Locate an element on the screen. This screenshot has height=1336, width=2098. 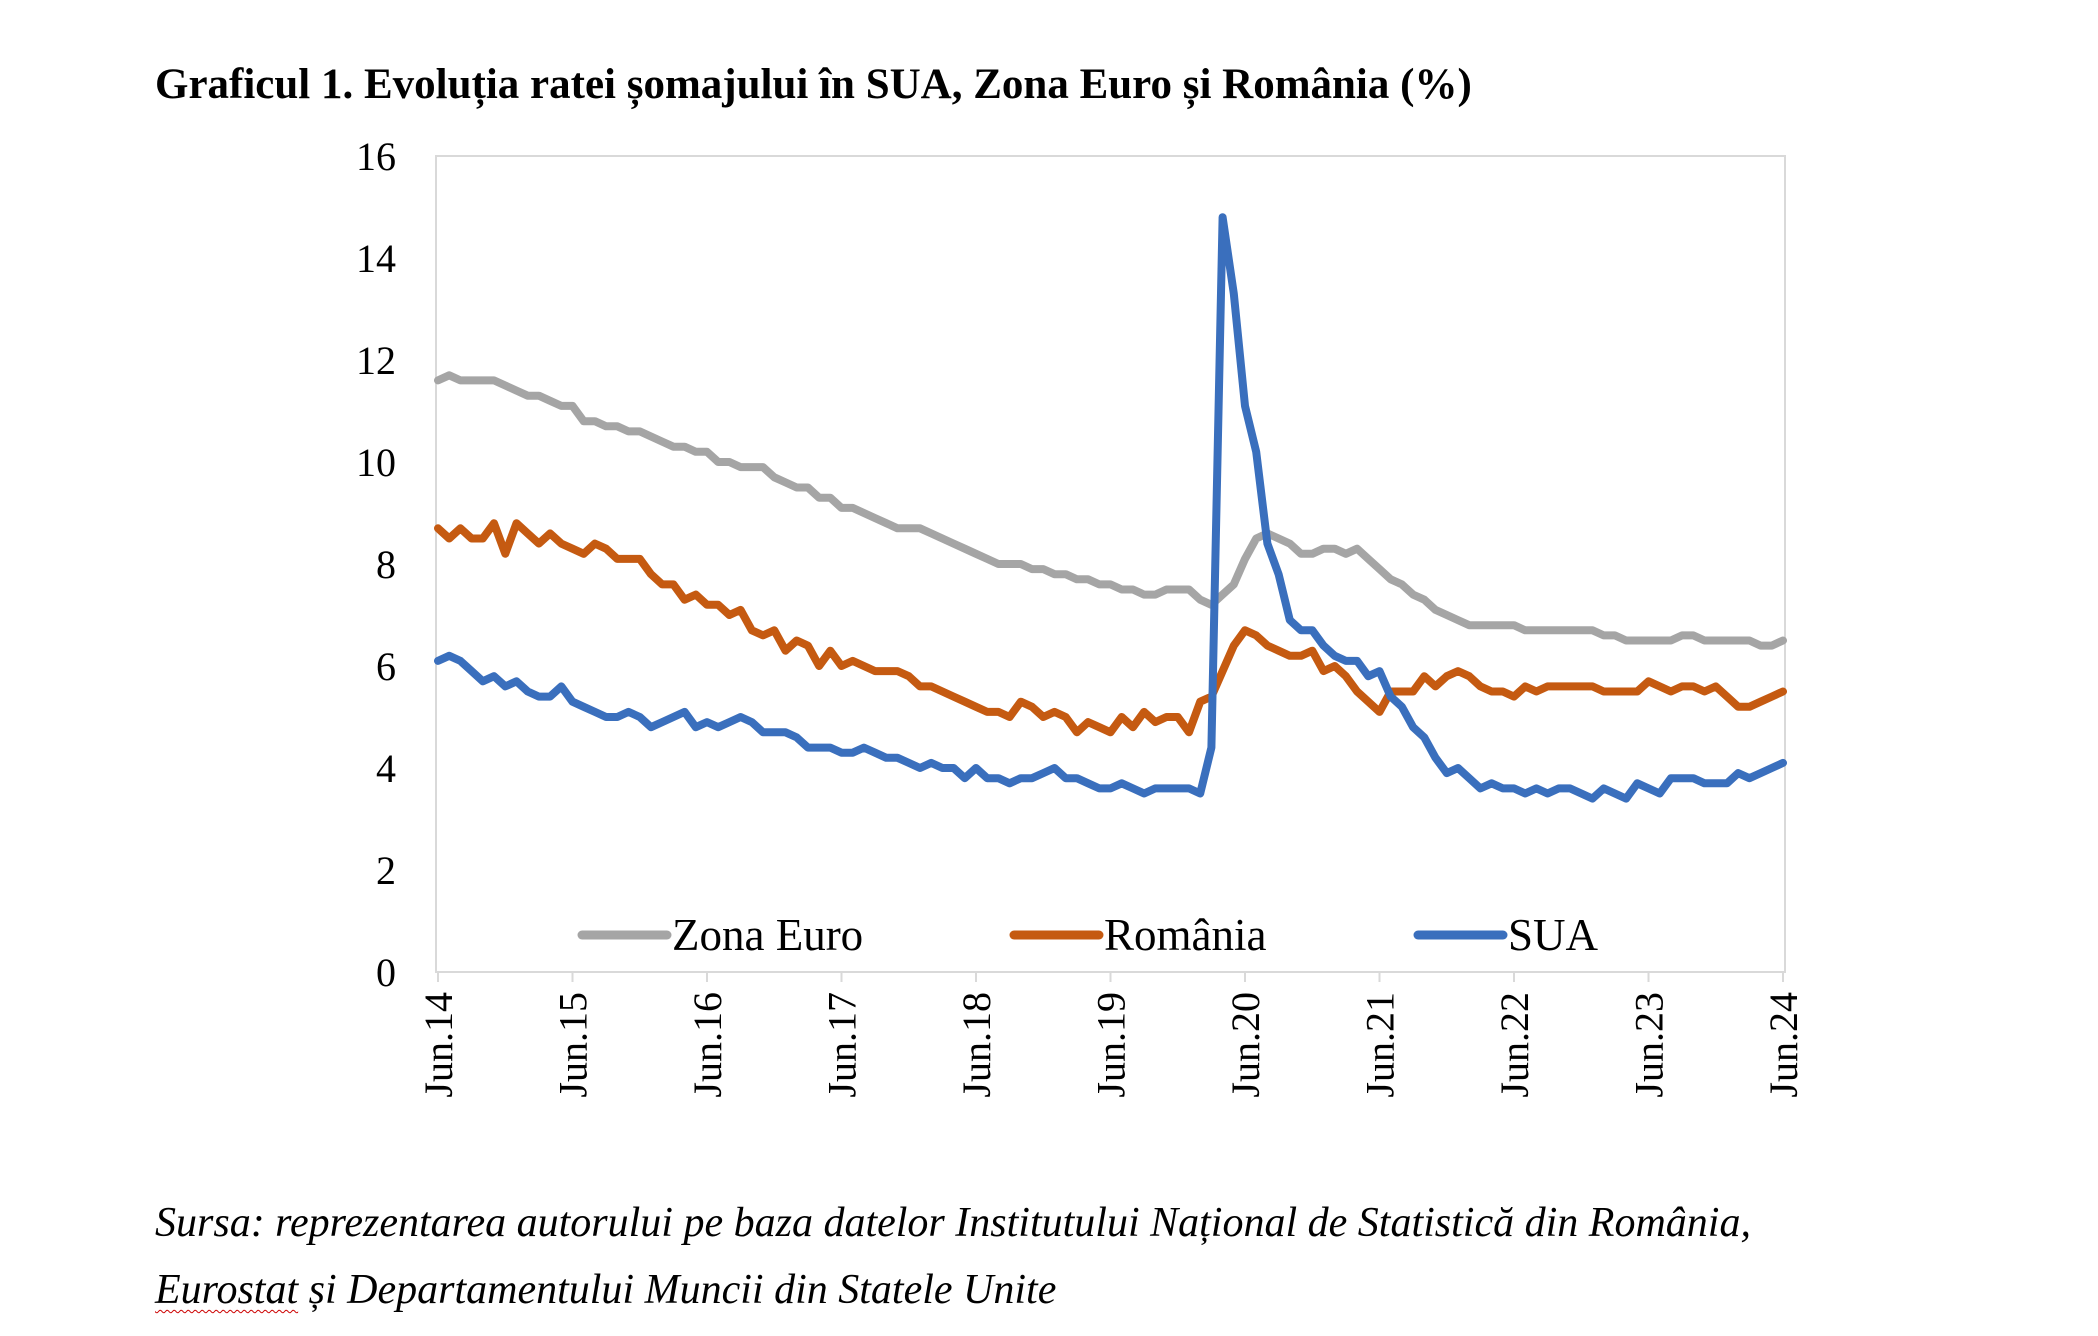
y-axis: 0 2 4 6 8 10 12 14 16 is located at coordinates (376, 564).